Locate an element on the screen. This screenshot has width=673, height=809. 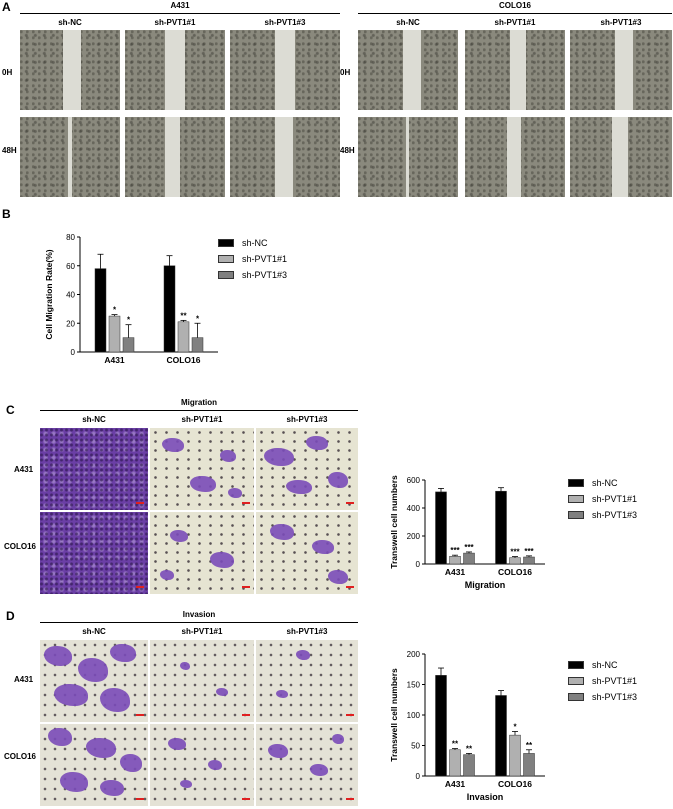
x-axis-label: Migration is located at coordinates (485, 585).